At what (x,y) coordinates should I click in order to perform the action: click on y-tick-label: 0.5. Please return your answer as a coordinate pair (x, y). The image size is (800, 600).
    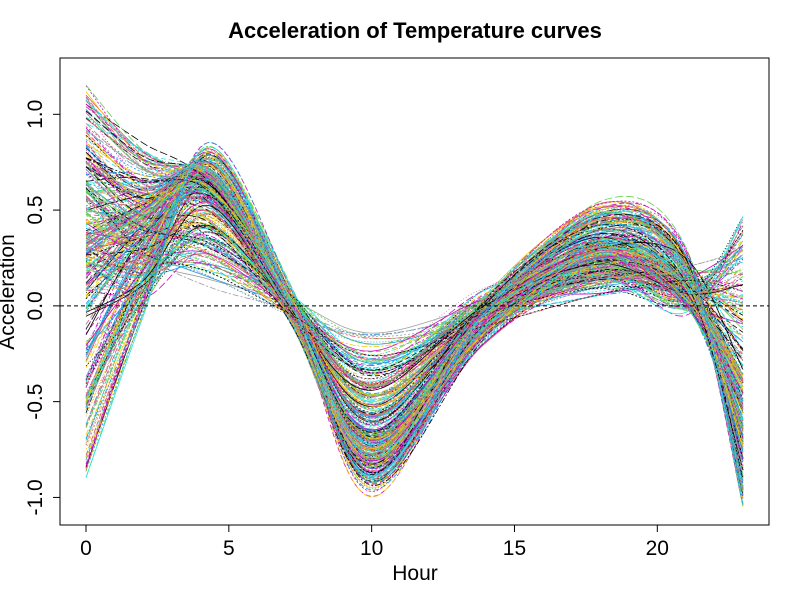
    Looking at the image, I should click on (35, 209).